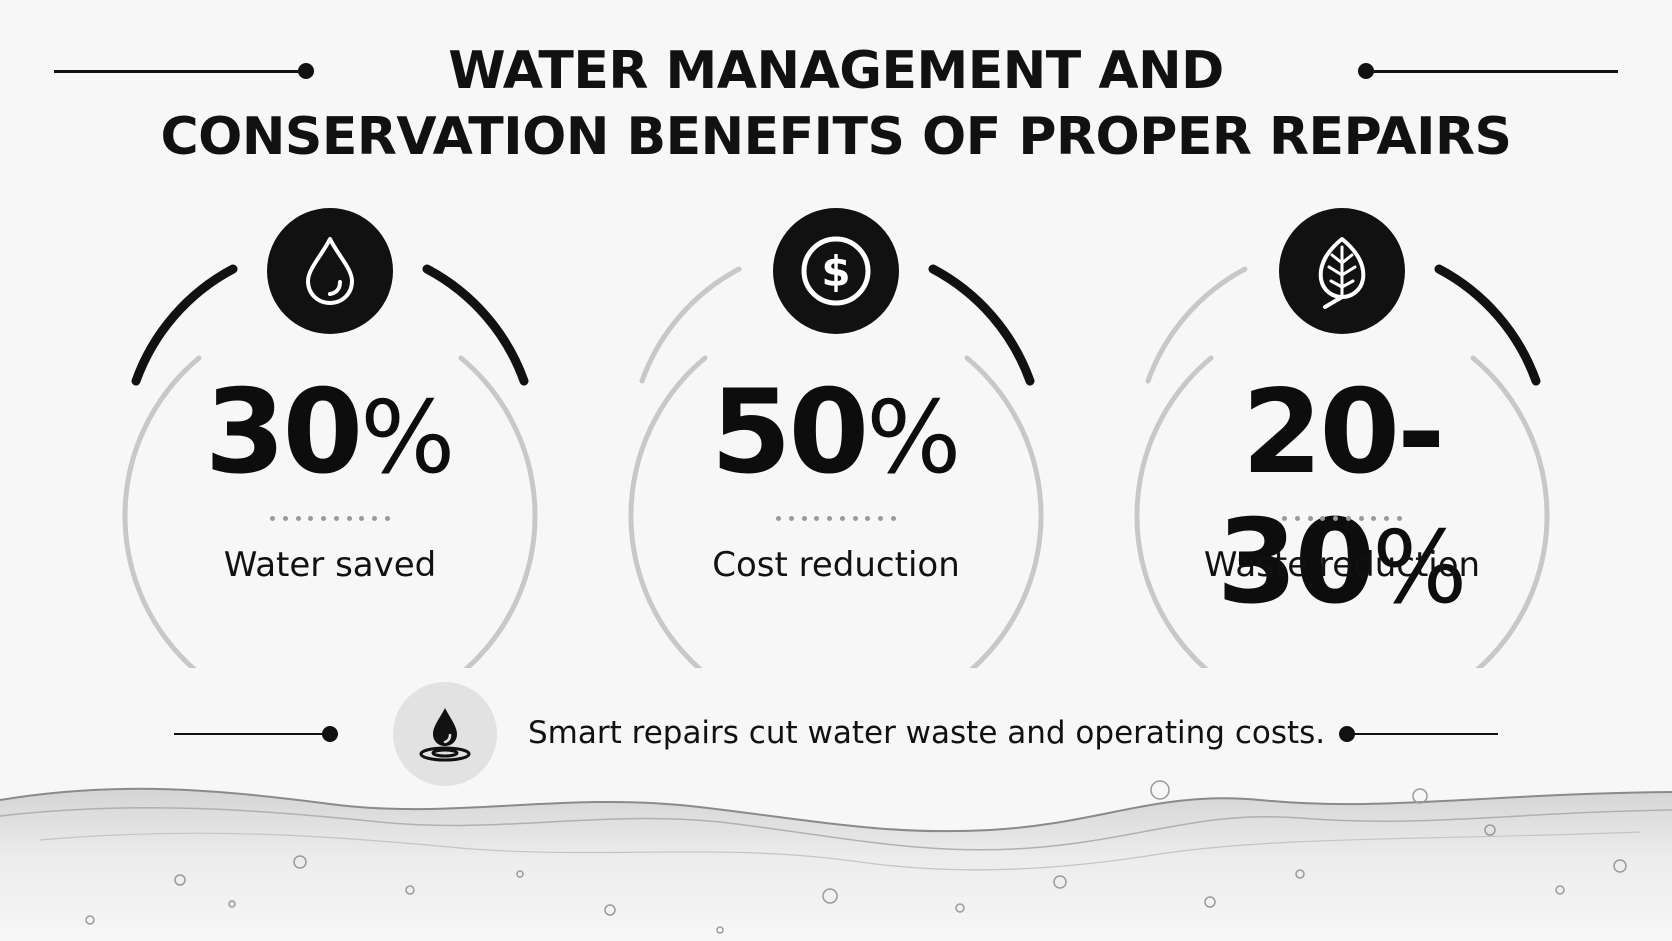 This screenshot has width=1672, height=941. Describe the element at coordinates (1342, 500) in the screenshot. I see `stat-value: 20-30%` at that location.